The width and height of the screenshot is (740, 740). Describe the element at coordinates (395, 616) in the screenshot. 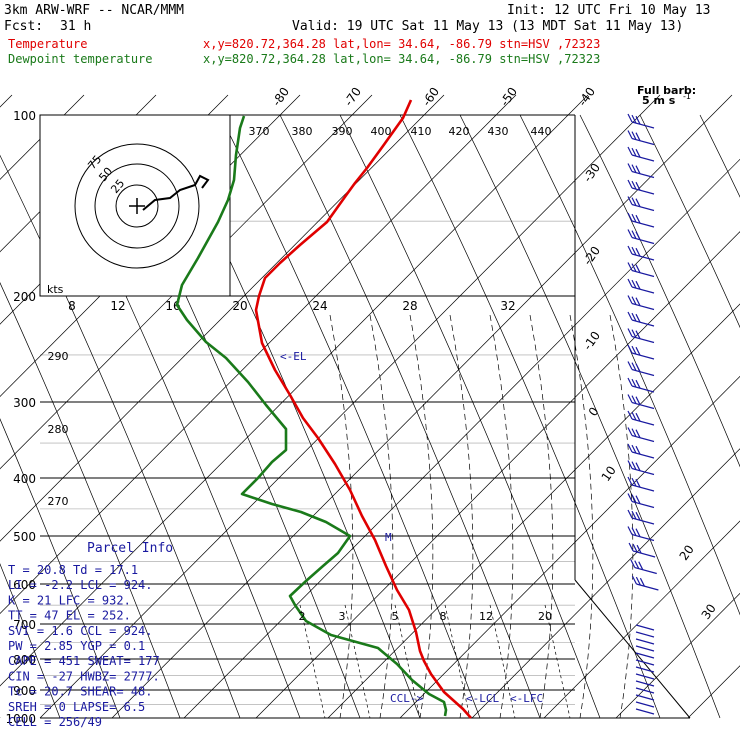

I see `mixing-ratio-label: 5` at that location.